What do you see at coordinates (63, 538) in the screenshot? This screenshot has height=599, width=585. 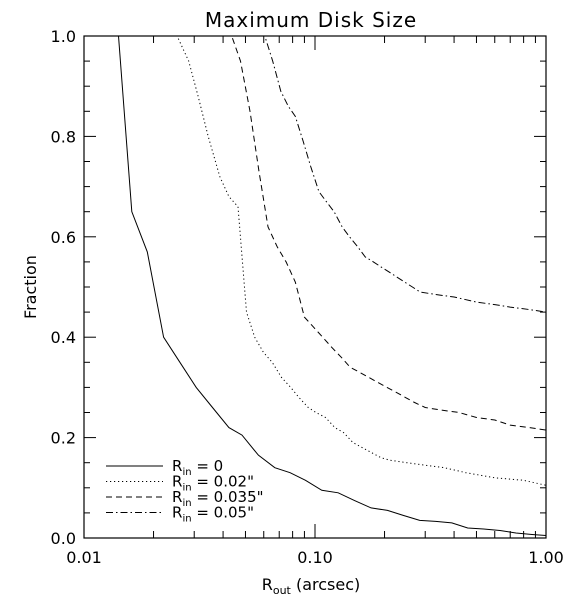 I see `y-tick-label-0: 0.0` at bounding box center [63, 538].